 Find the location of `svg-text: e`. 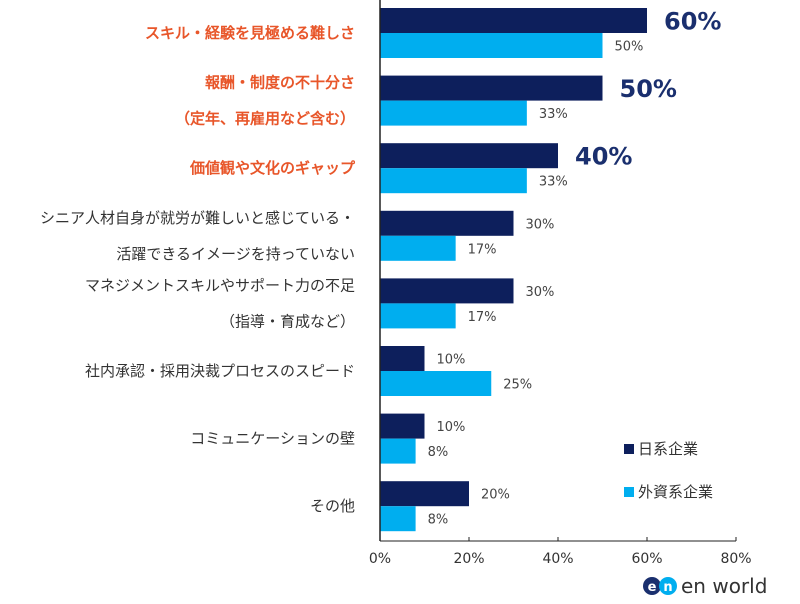

svg-text: e is located at coordinates (652, 587).